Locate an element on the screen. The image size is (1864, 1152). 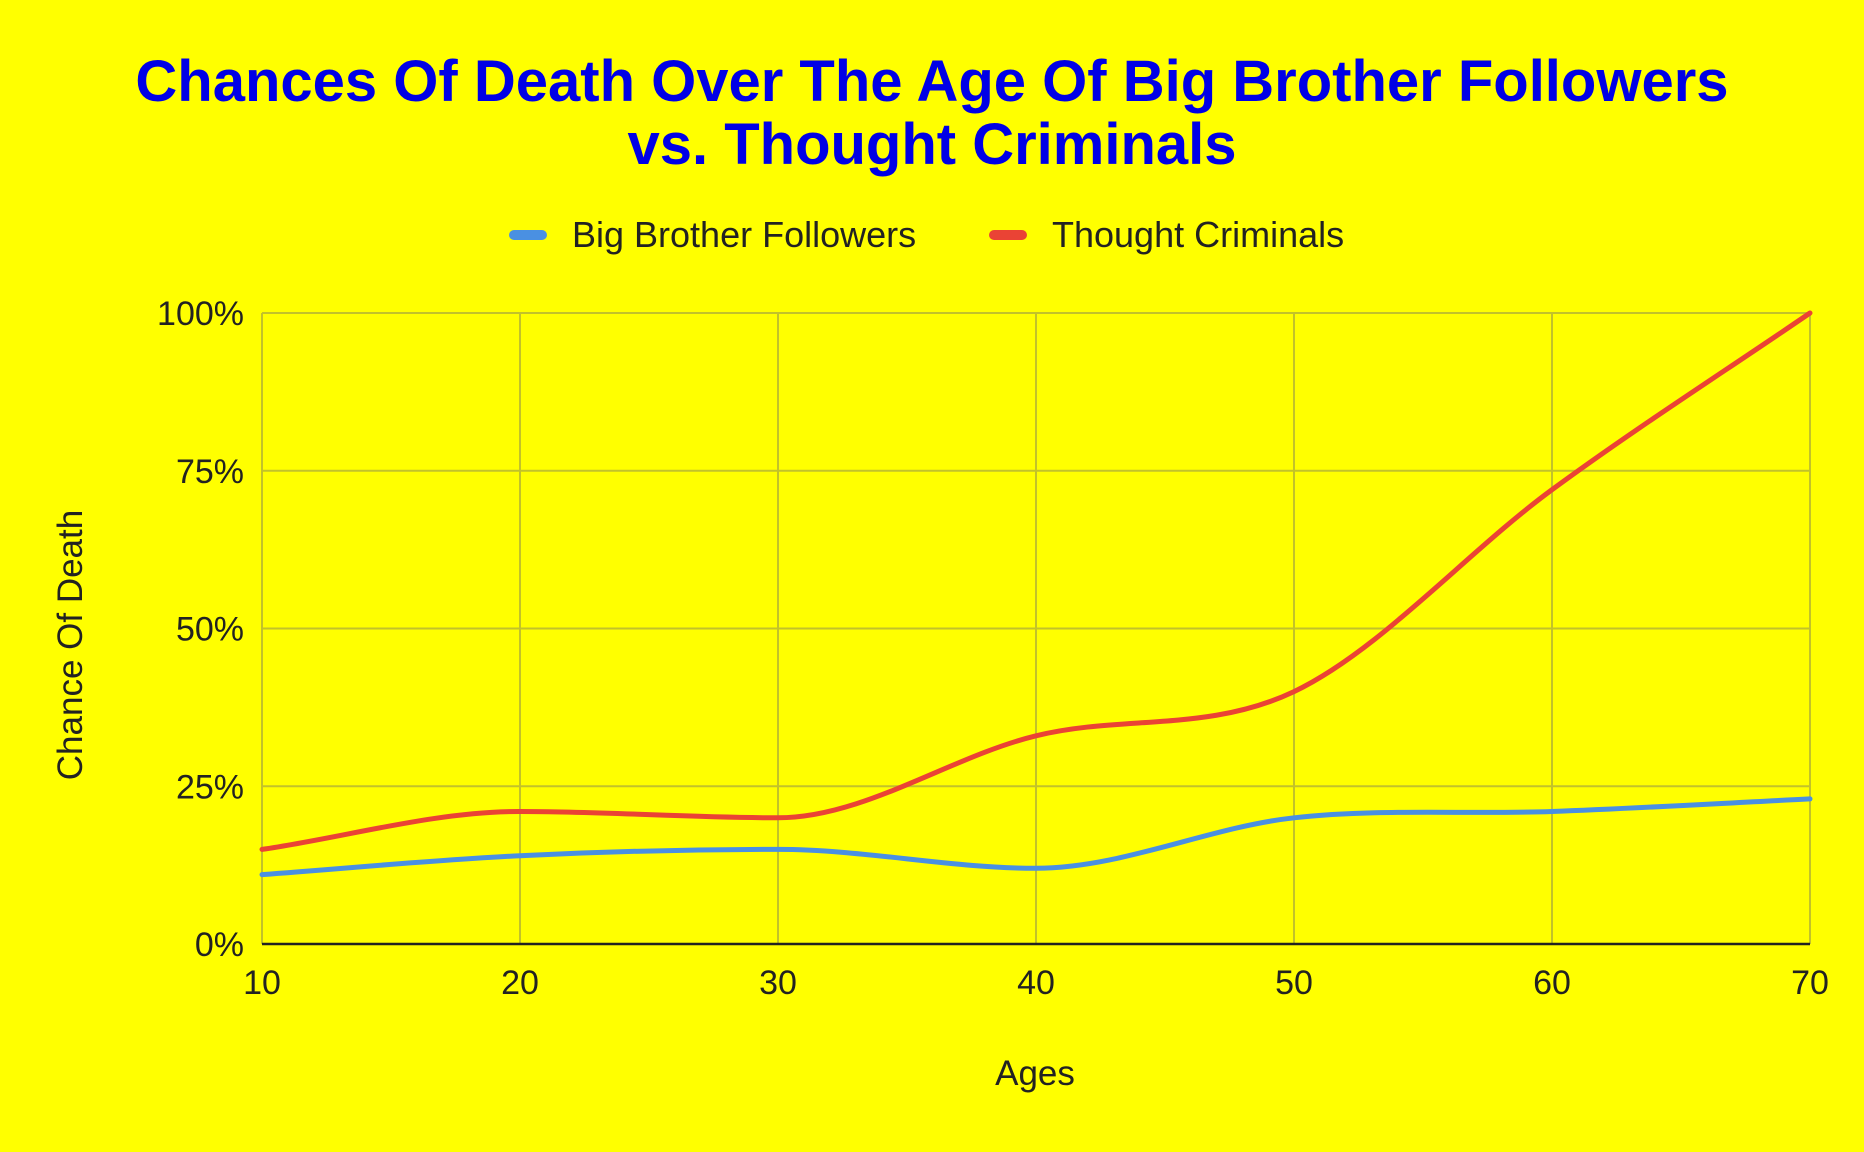
x-tick-label: 20 is located at coordinates (520, 983).